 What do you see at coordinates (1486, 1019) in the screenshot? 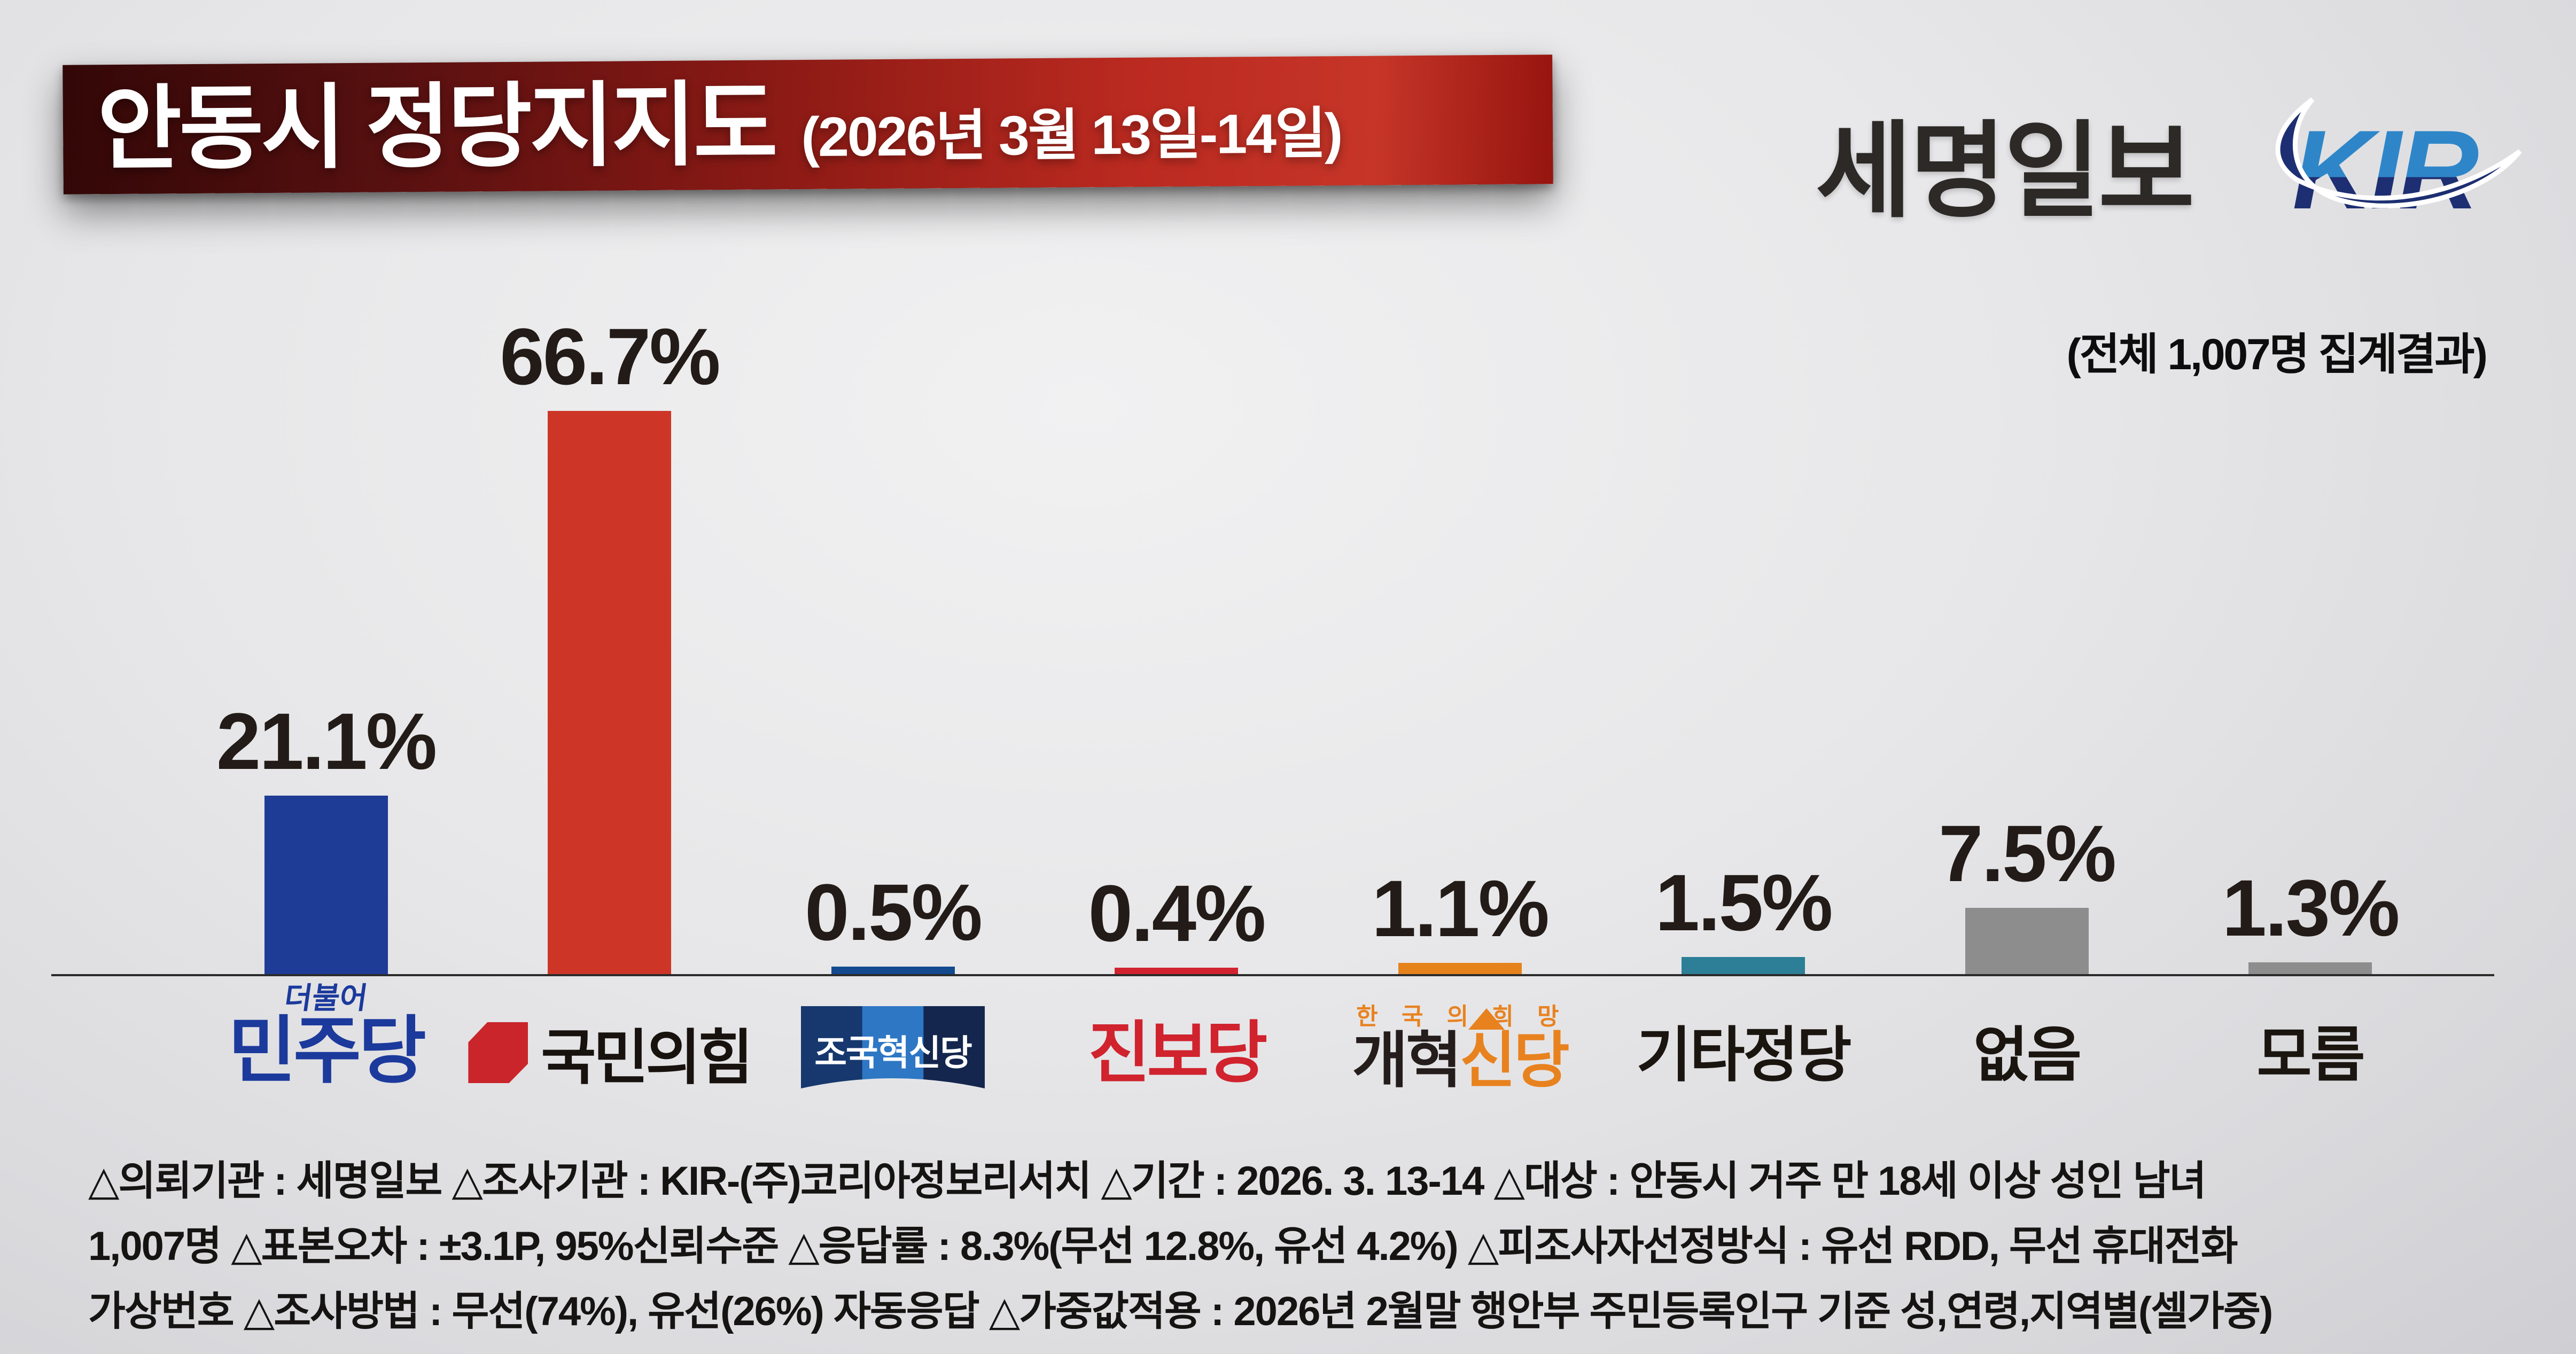
I see `reform-caret-icon` at bounding box center [1486, 1019].